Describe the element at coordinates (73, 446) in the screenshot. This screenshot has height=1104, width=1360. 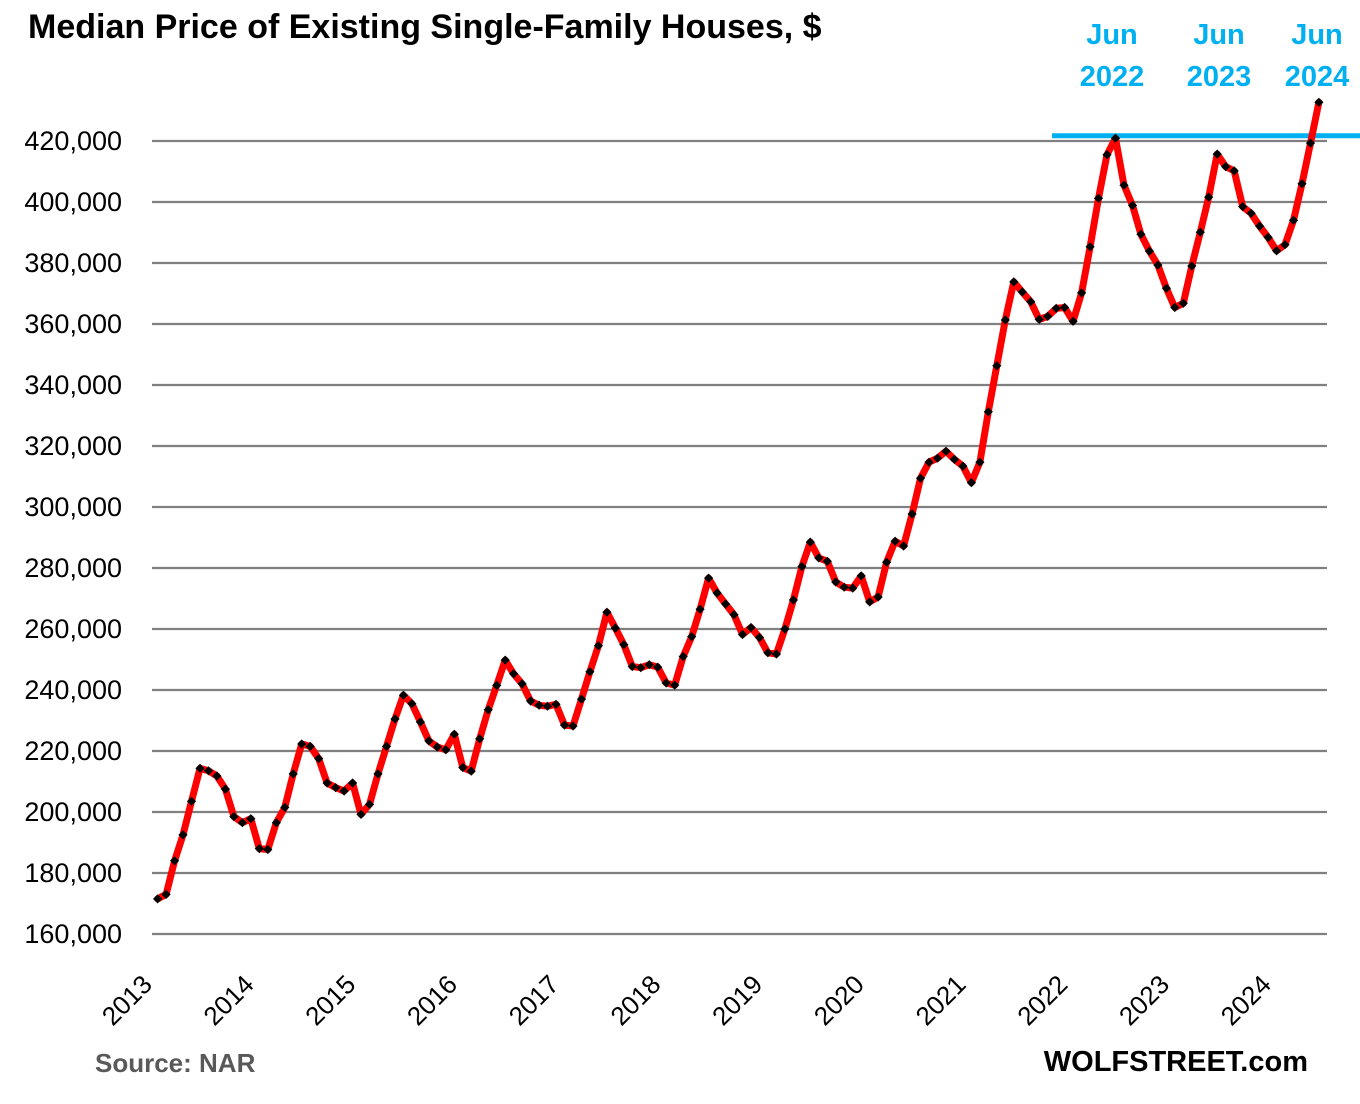
I see `y-tick-label: 320,000` at that location.